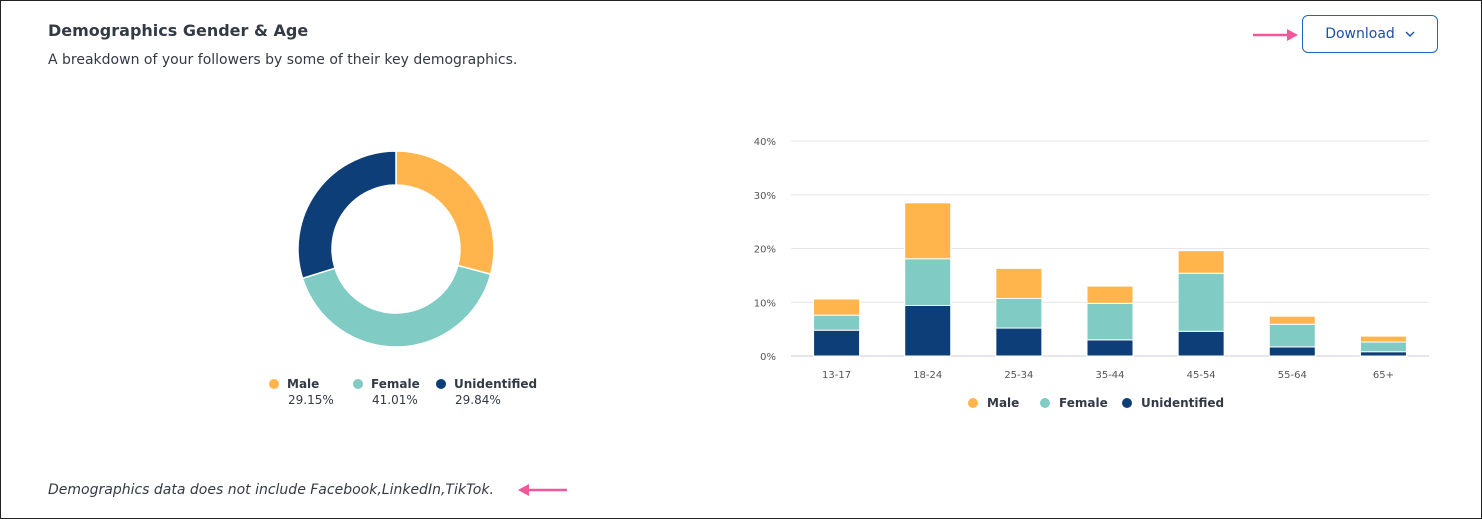 The width and height of the screenshot is (1482, 519). Describe the element at coordinates (274, 384) in the screenshot. I see `male-dot-icon` at that location.